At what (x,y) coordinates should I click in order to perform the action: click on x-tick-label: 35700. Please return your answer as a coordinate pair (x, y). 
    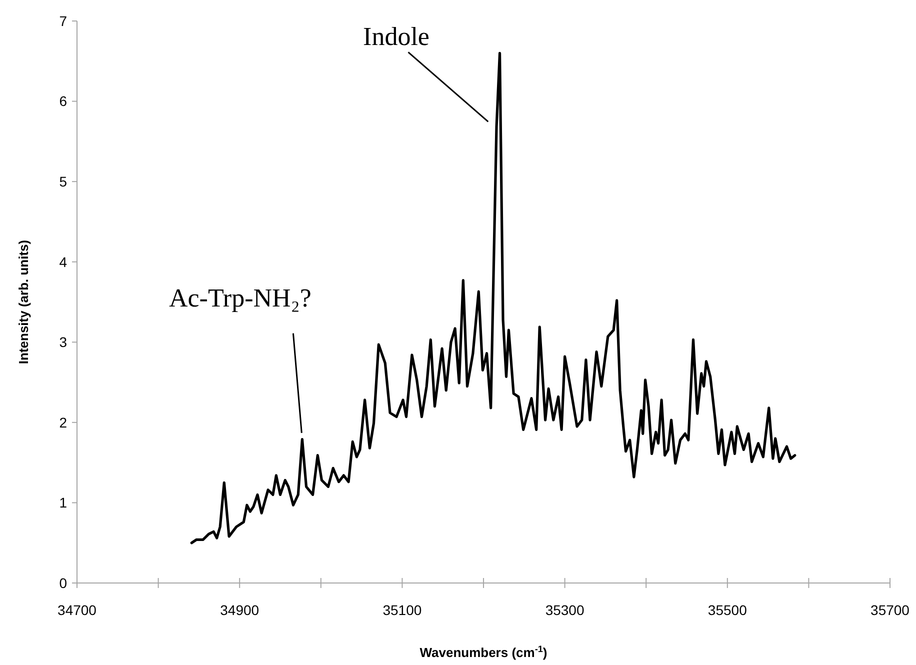
    Looking at the image, I should click on (890, 610).